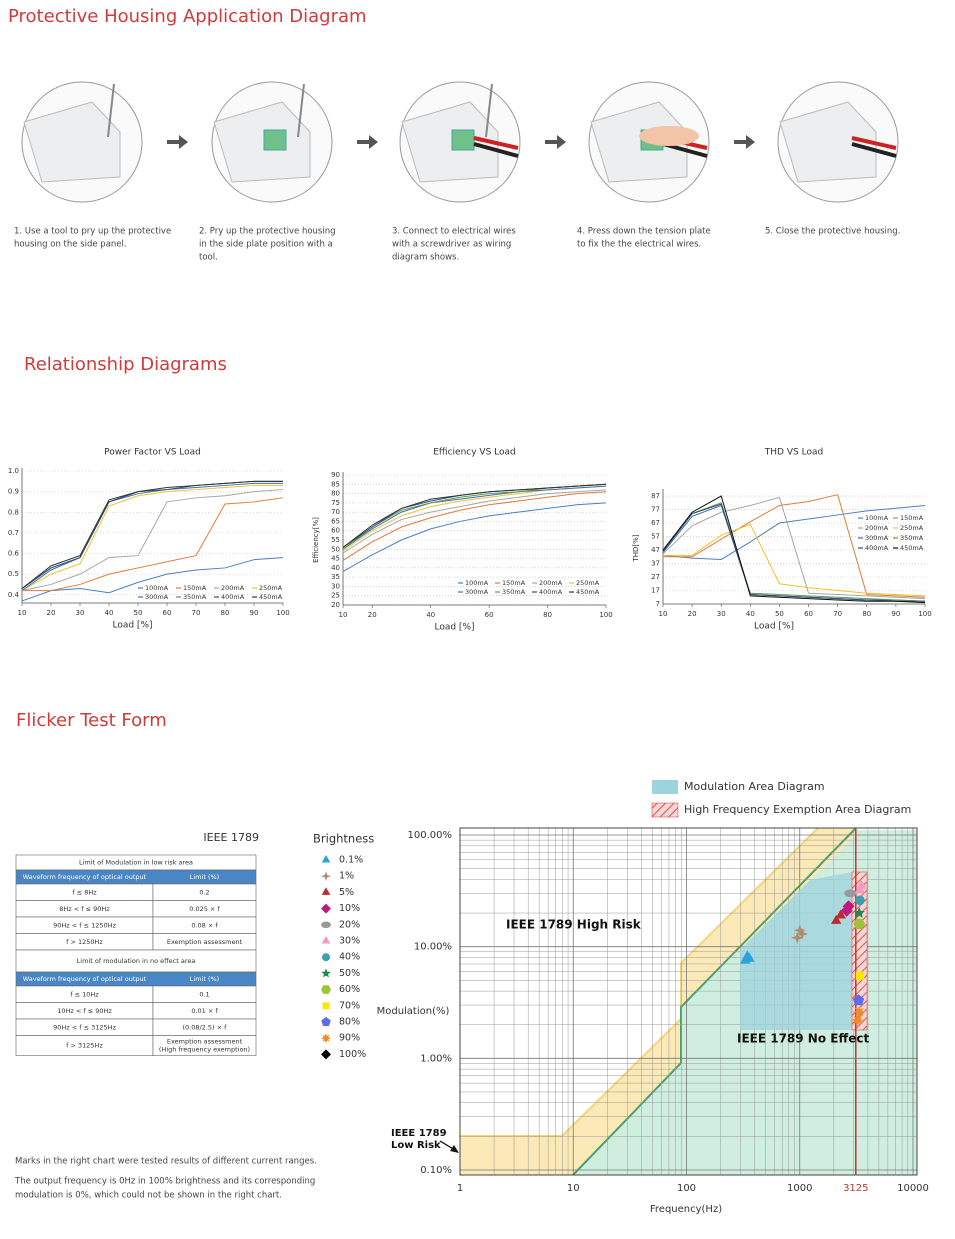  Describe the element at coordinates (913, 1188) in the screenshot. I see `x-tick-label: 10000` at that location.